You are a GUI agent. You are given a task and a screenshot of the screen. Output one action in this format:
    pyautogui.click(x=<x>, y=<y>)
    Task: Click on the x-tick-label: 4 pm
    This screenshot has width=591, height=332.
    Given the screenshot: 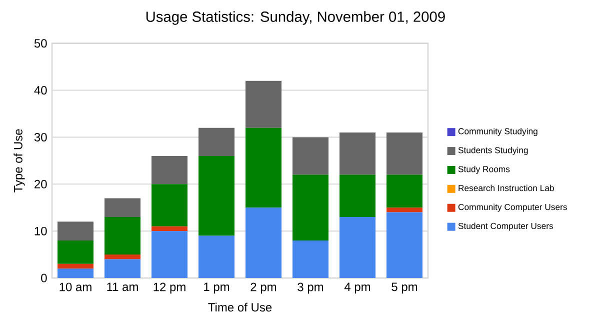 What is the action you would take?
    pyautogui.click(x=357, y=288)
    